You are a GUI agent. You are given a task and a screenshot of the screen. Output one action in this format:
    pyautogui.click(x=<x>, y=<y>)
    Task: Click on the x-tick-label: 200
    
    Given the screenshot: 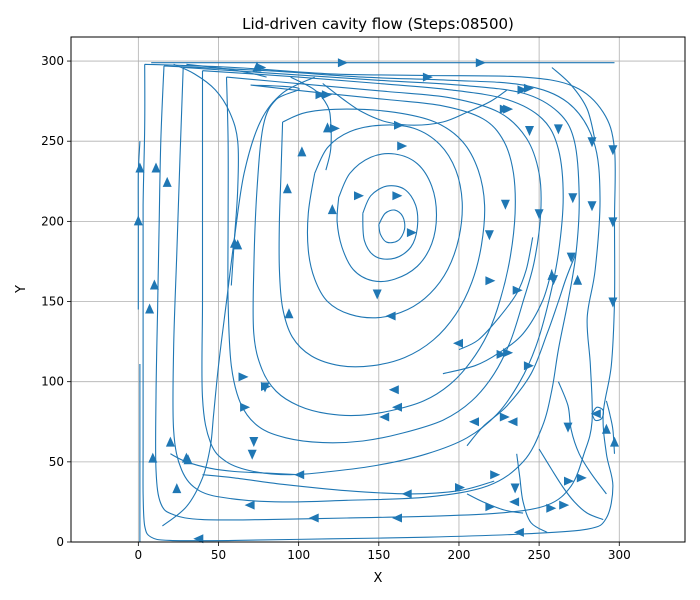 What is the action you would take?
    pyautogui.click(x=459, y=555)
    